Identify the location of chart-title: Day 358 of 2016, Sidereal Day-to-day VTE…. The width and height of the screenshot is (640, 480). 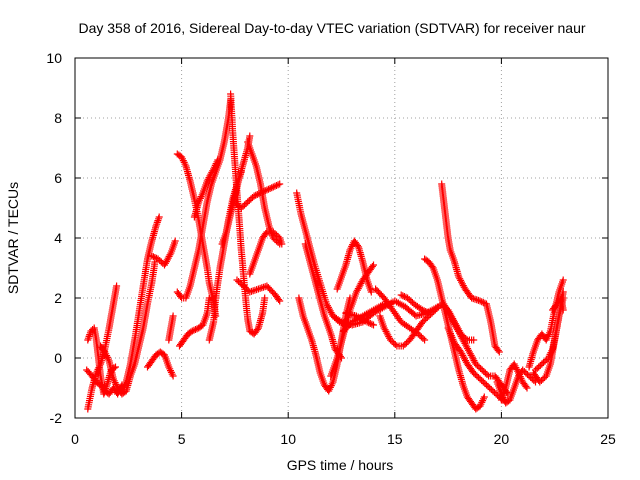
(331, 28).